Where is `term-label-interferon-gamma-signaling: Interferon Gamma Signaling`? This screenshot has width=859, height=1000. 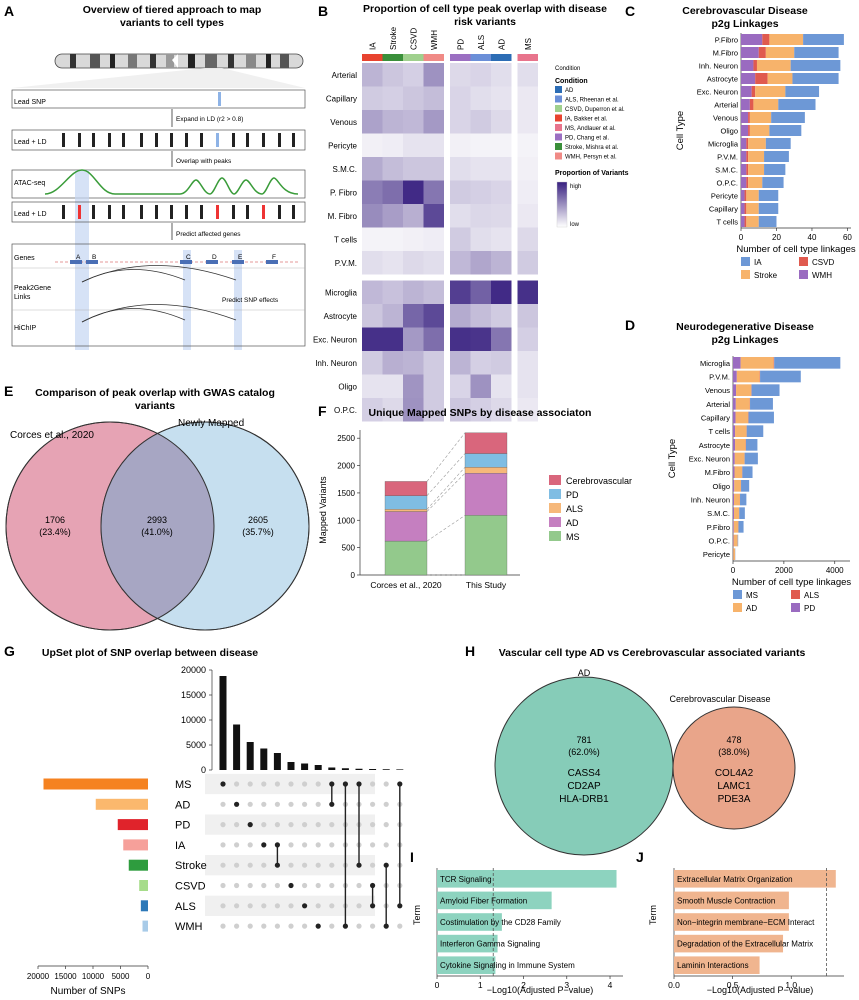 term-label-interferon-gamma-signaling: Interferon Gamma Signaling is located at coordinates (490, 944).